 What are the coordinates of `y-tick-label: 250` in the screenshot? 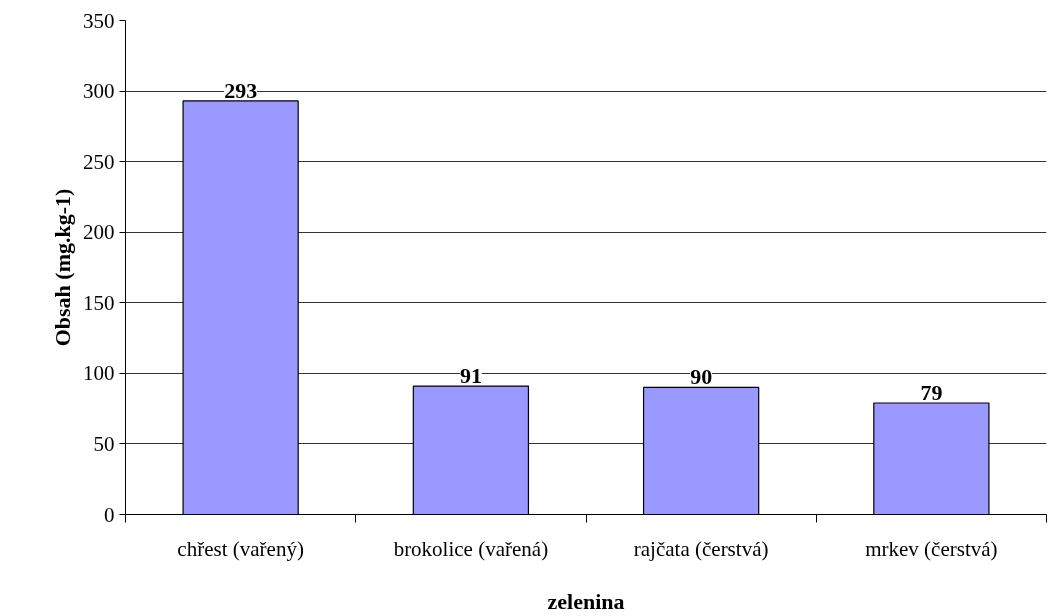 It's located at (99, 161).